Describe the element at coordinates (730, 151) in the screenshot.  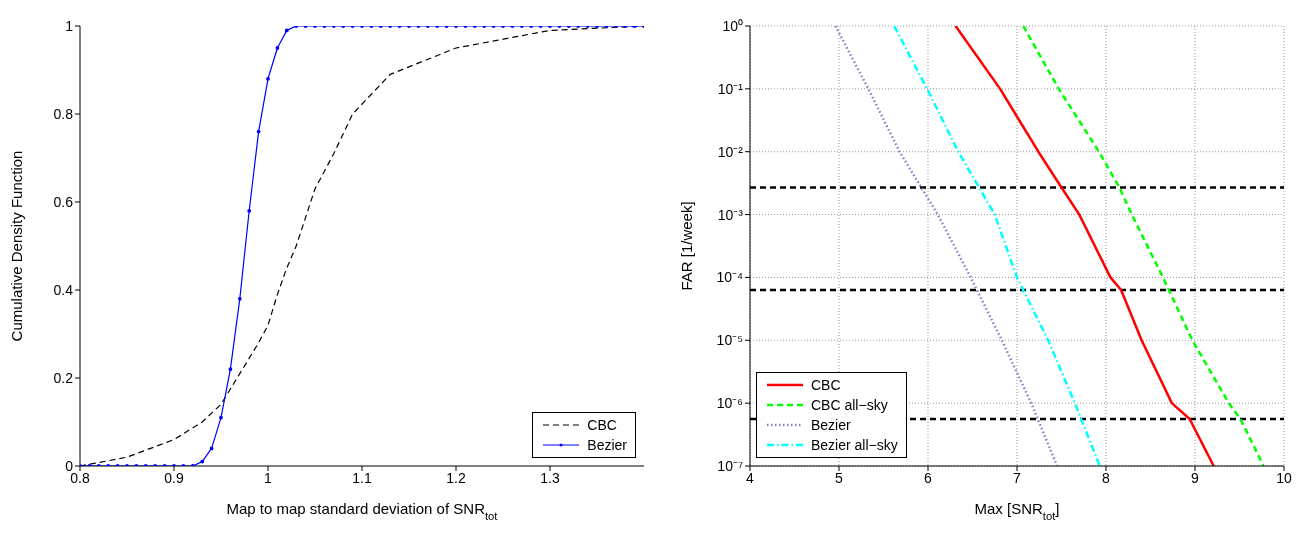
I see `y-tick-label: 10⁻²` at that location.